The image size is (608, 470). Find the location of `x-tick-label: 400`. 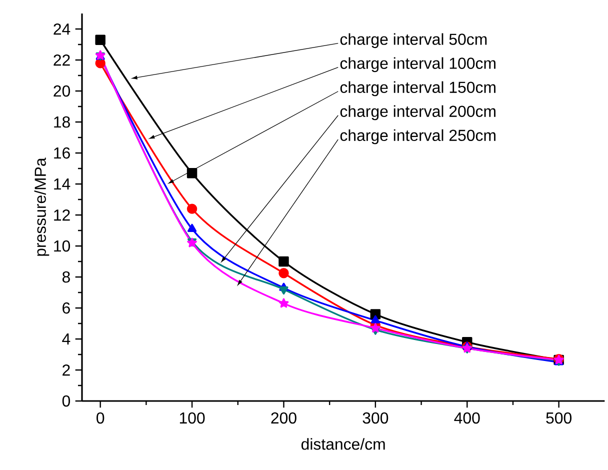

x-tick-label: 400 is located at coordinates (467, 418).